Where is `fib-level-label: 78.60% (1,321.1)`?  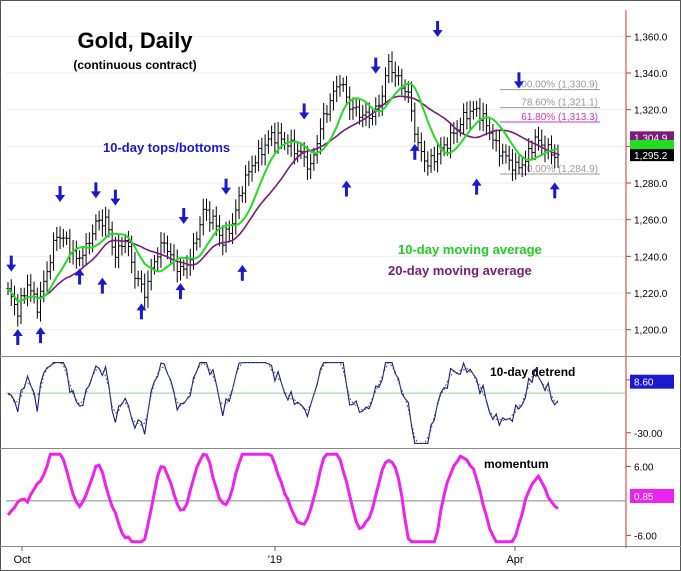 fib-level-label: 78.60% (1,321.1) is located at coordinates (559, 103).